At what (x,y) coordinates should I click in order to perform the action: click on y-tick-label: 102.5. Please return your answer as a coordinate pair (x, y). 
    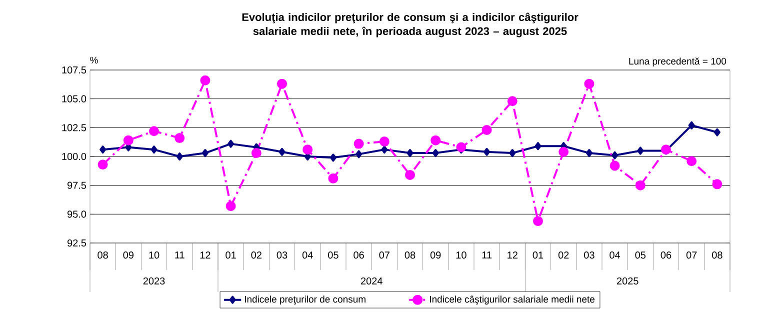
    Looking at the image, I should click on (74, 128).